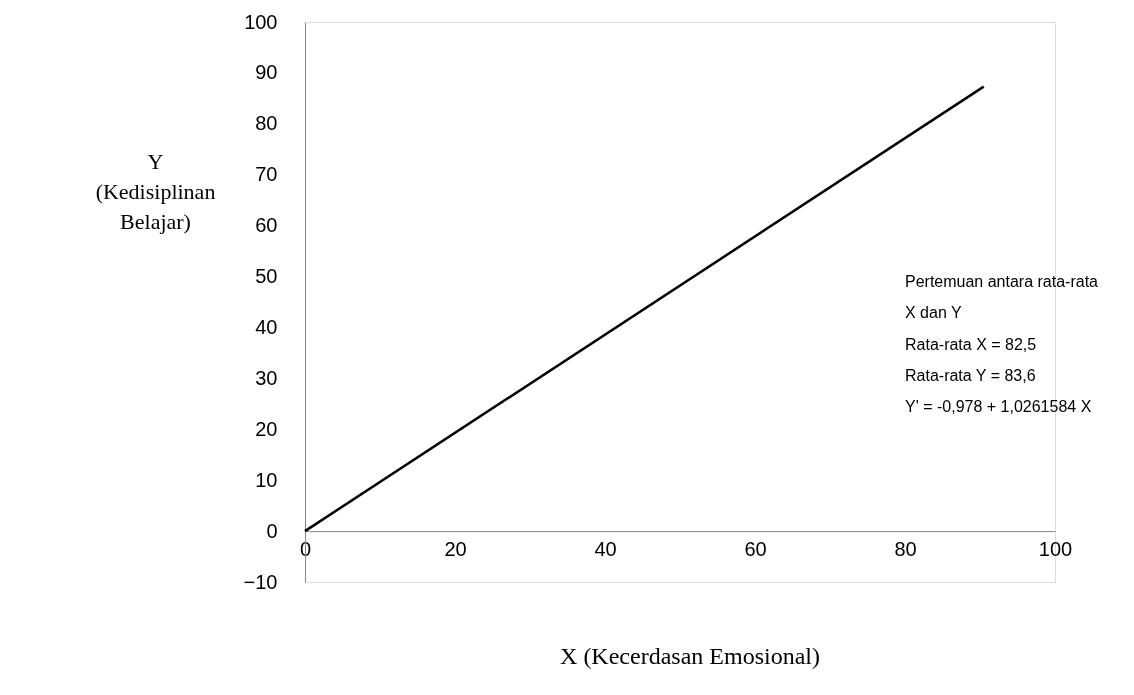  What do you see at coordinates (266, 276) in the screenshot?
I see `y-tick-label: 50` at bounding box center [266, 276].